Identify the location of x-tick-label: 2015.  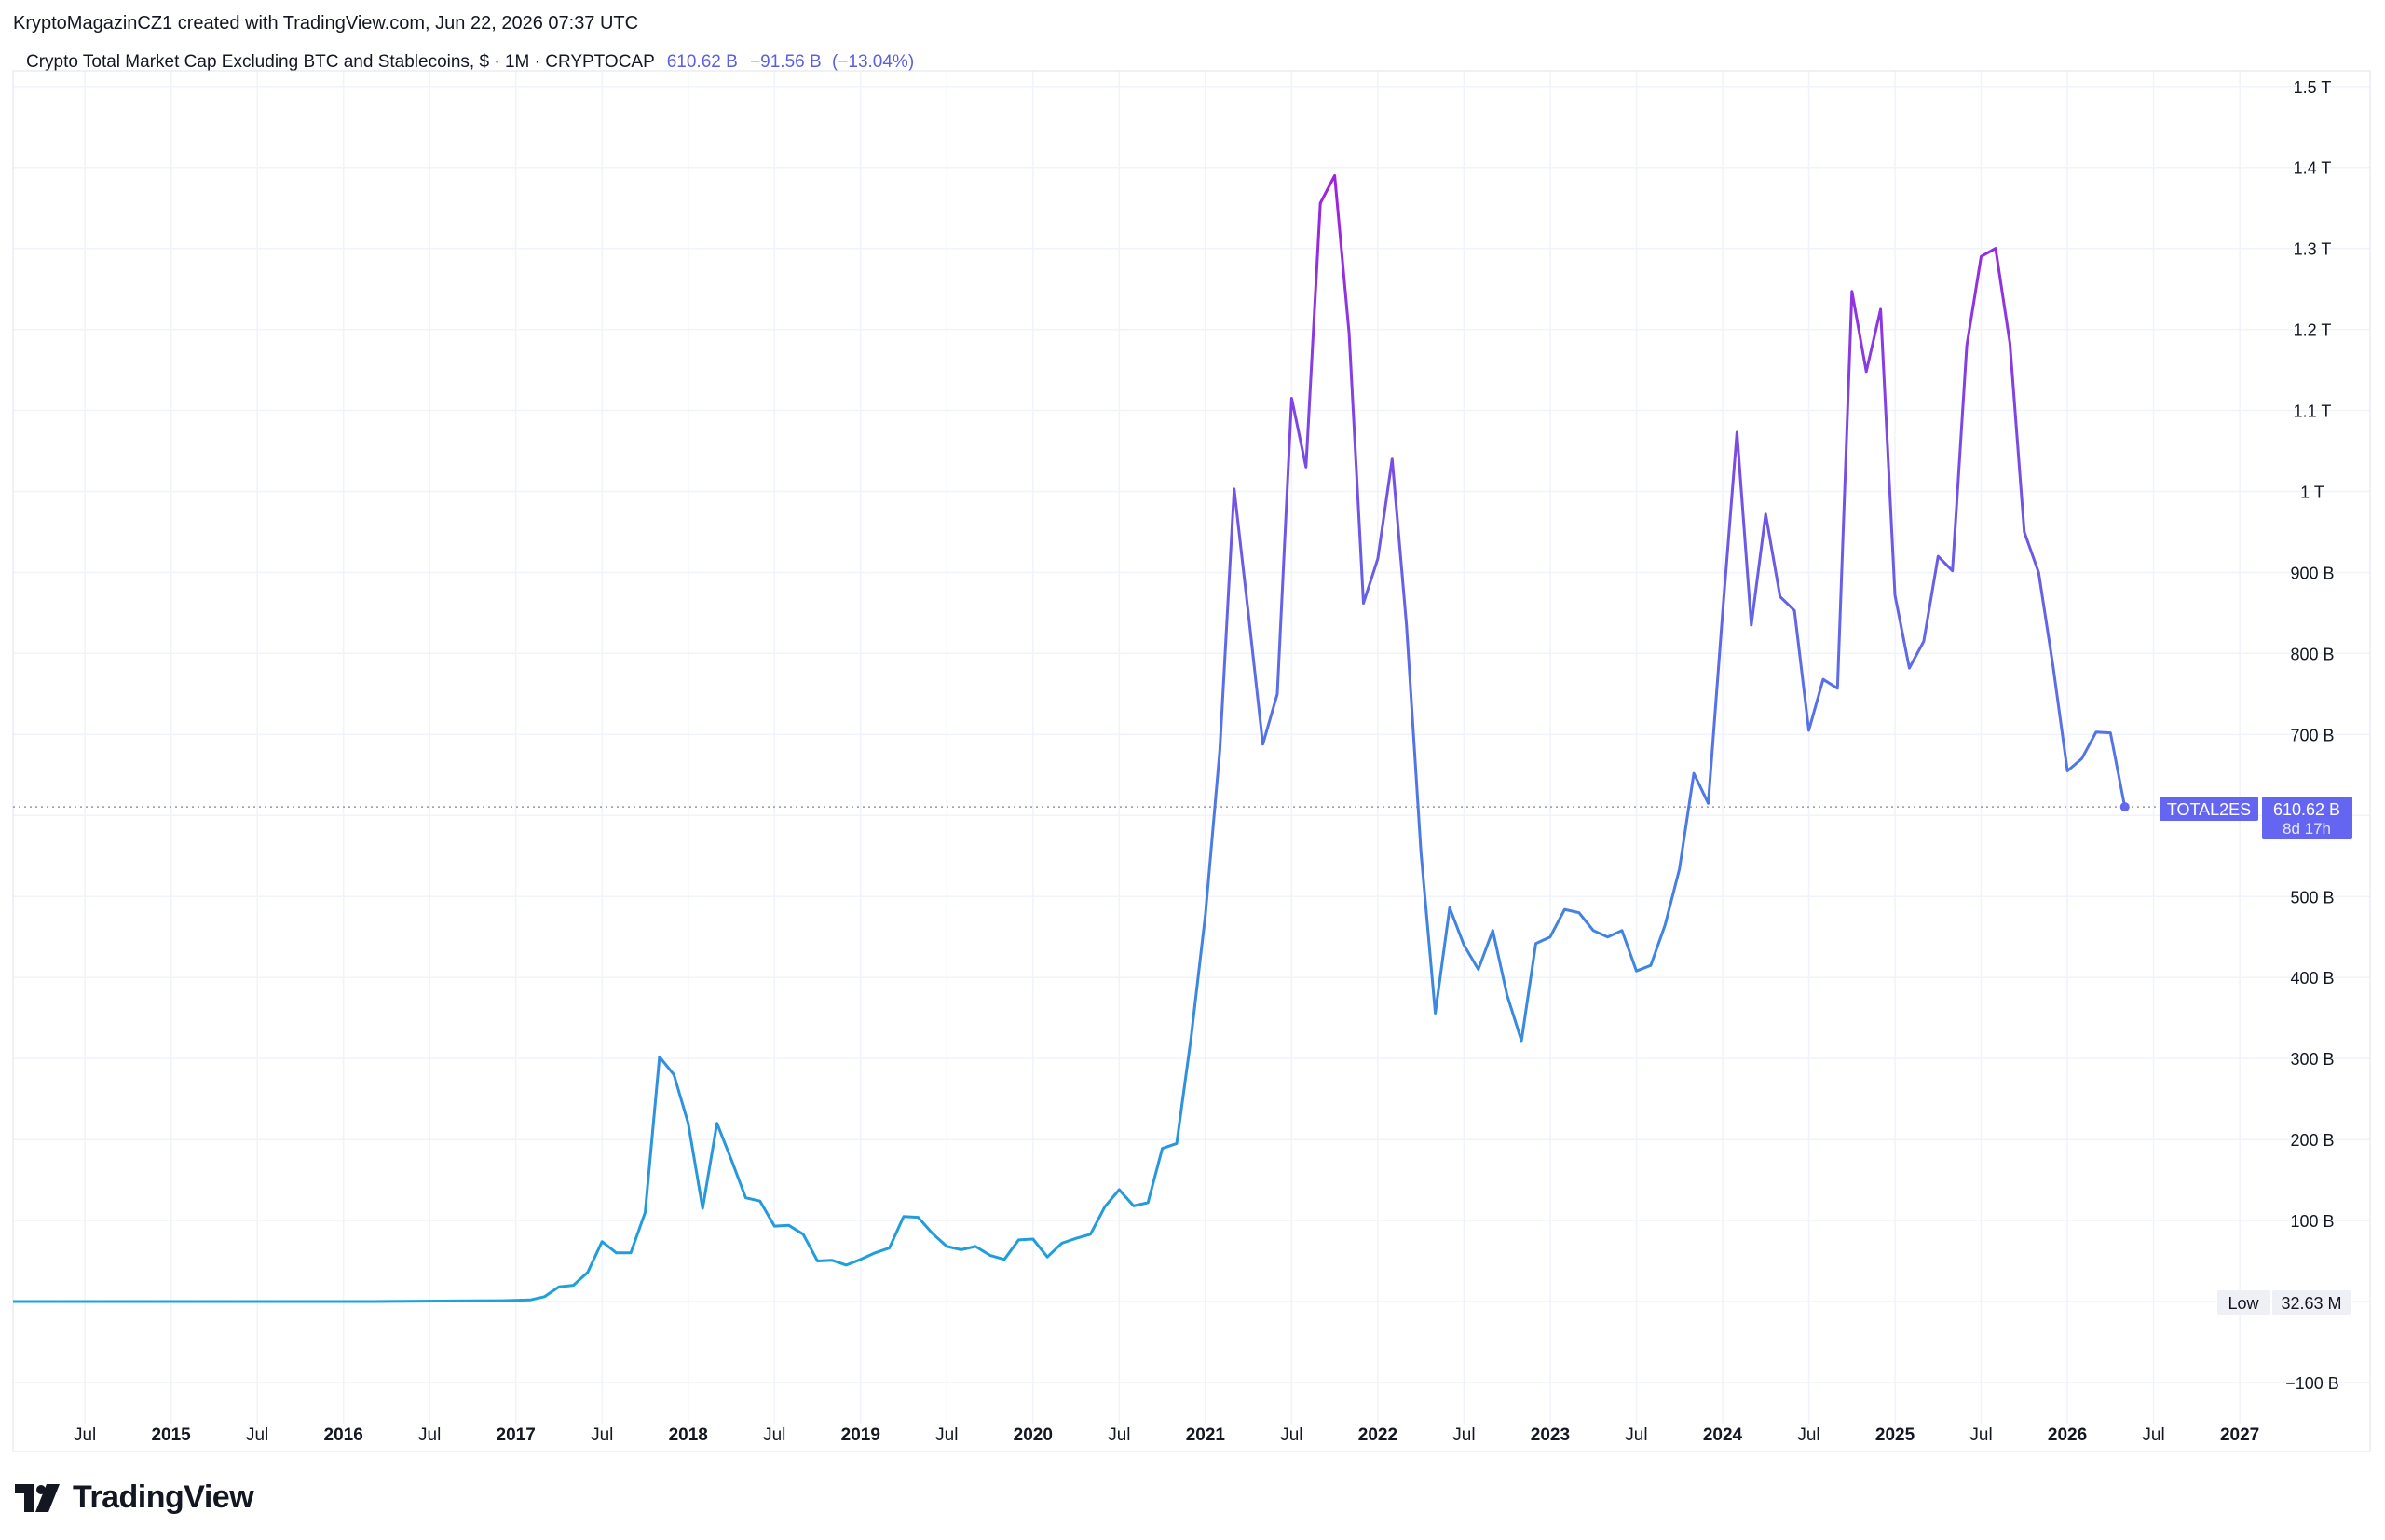
(171, 1435).